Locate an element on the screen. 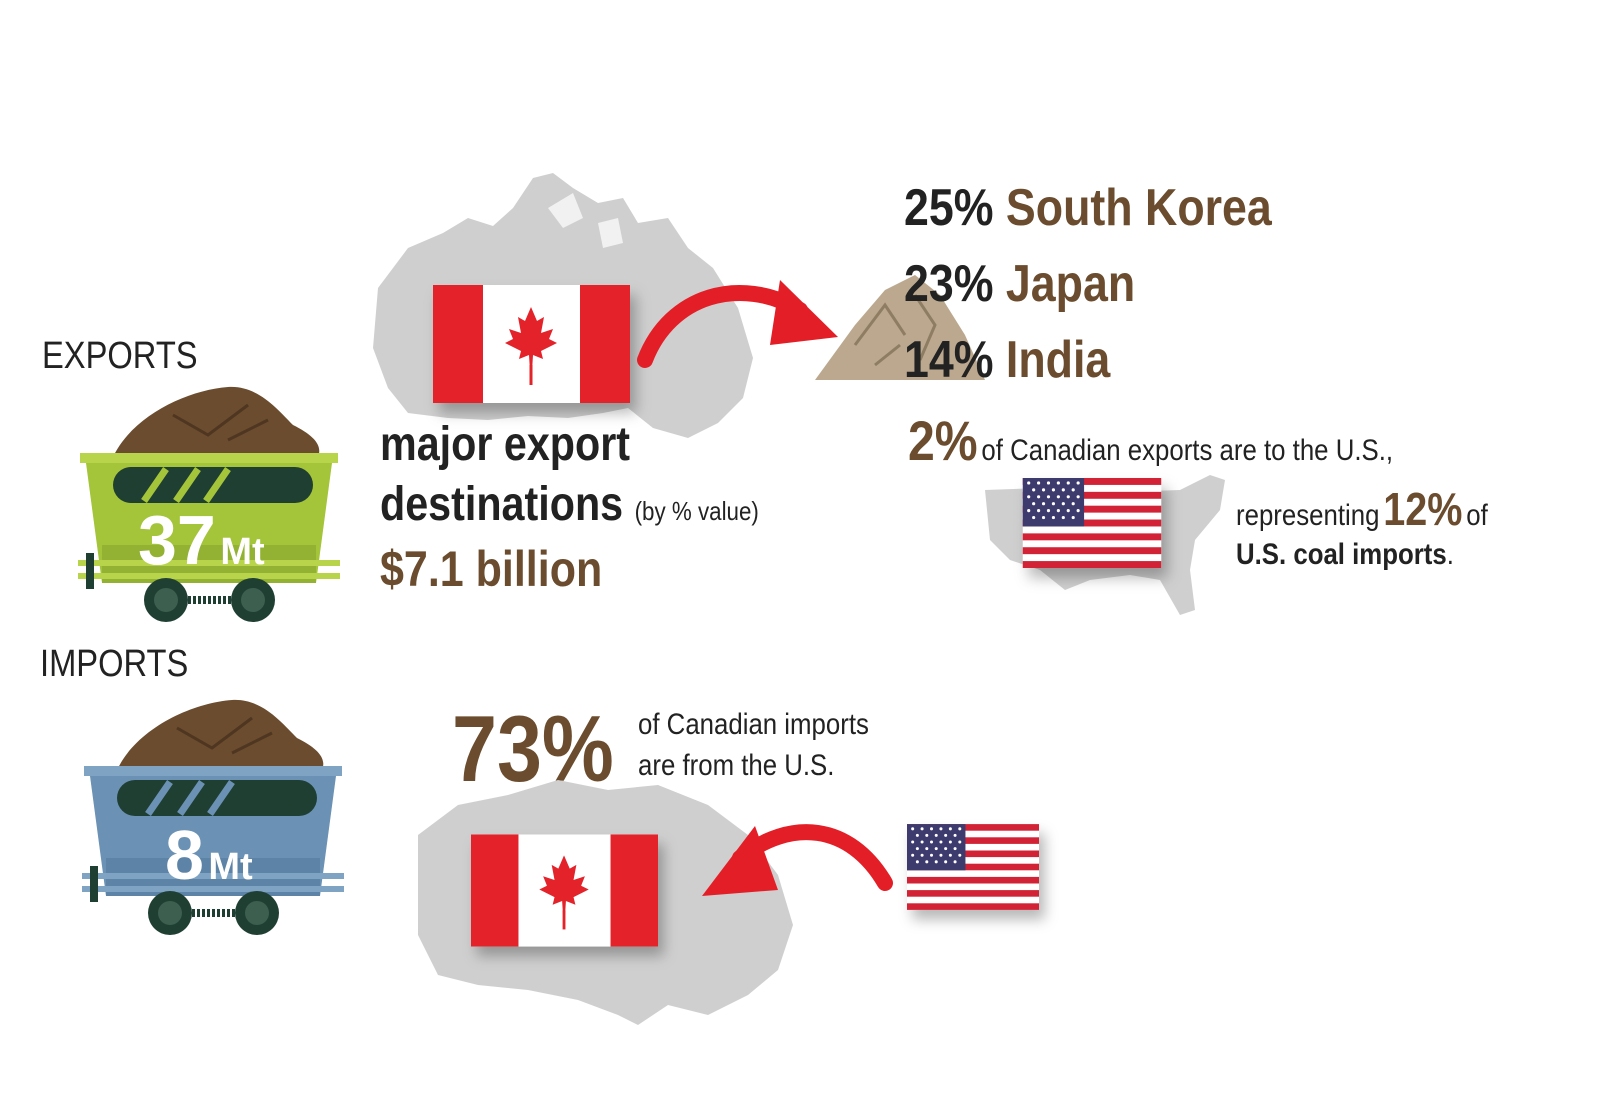 The width and height of the screenshot is (1600, 1111). exports-tonnage: 37 Mt is located at coordinates (201, 540).